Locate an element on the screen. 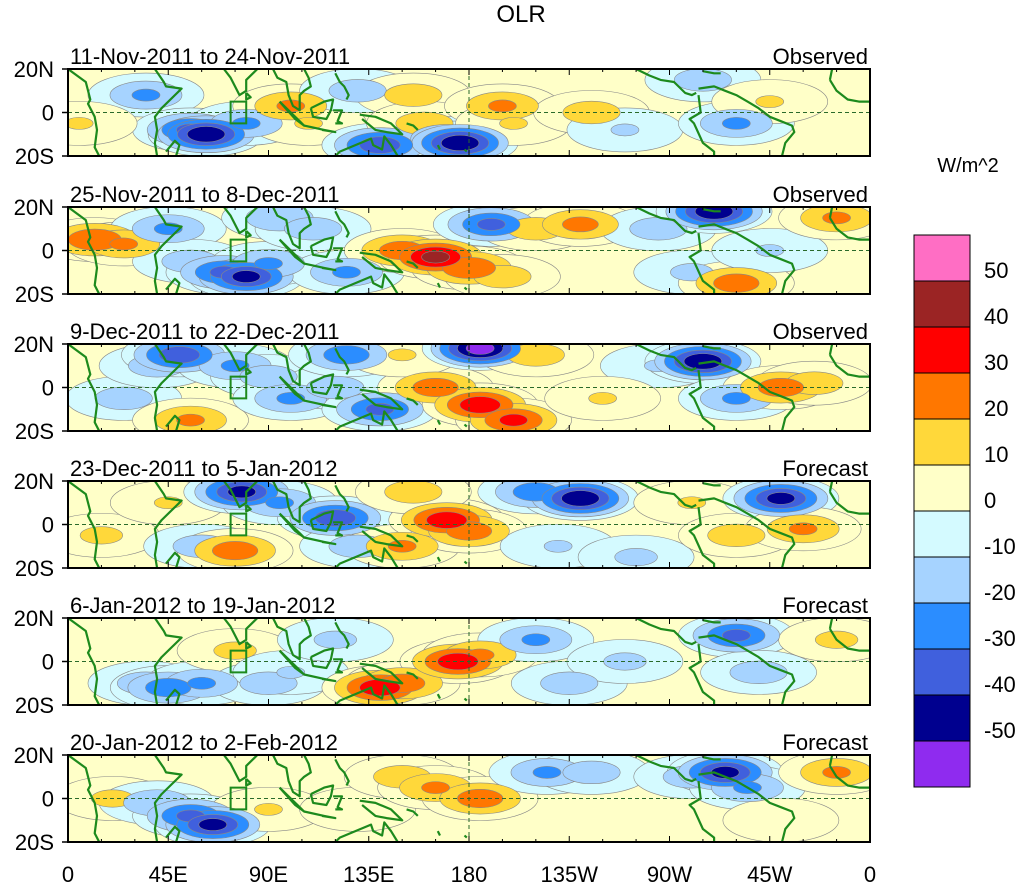 Image resolution: width=1021 pixels, height=887 pixels. y-tick-label: 20S is located at coordinates (34, 156).